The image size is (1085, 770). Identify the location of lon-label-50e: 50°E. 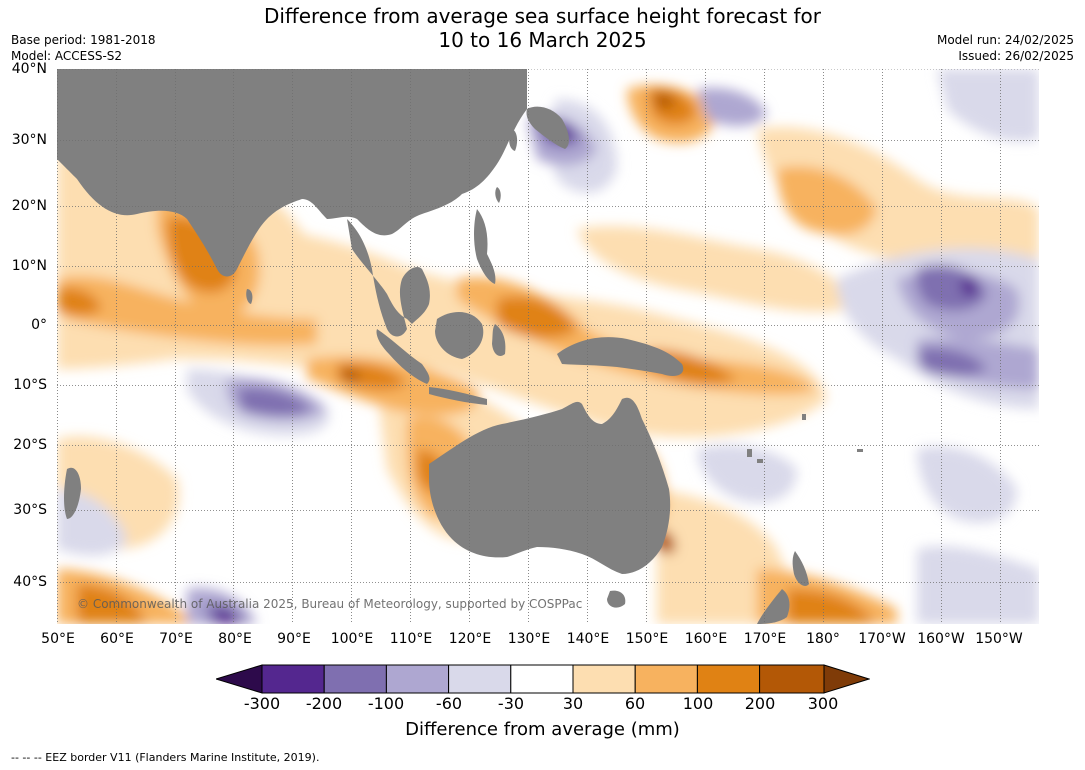
(58, 639).